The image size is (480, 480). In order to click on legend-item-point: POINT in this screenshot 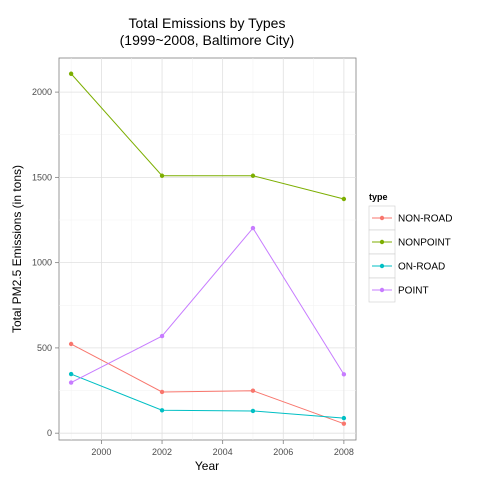, I will do `click(398, 290)`.